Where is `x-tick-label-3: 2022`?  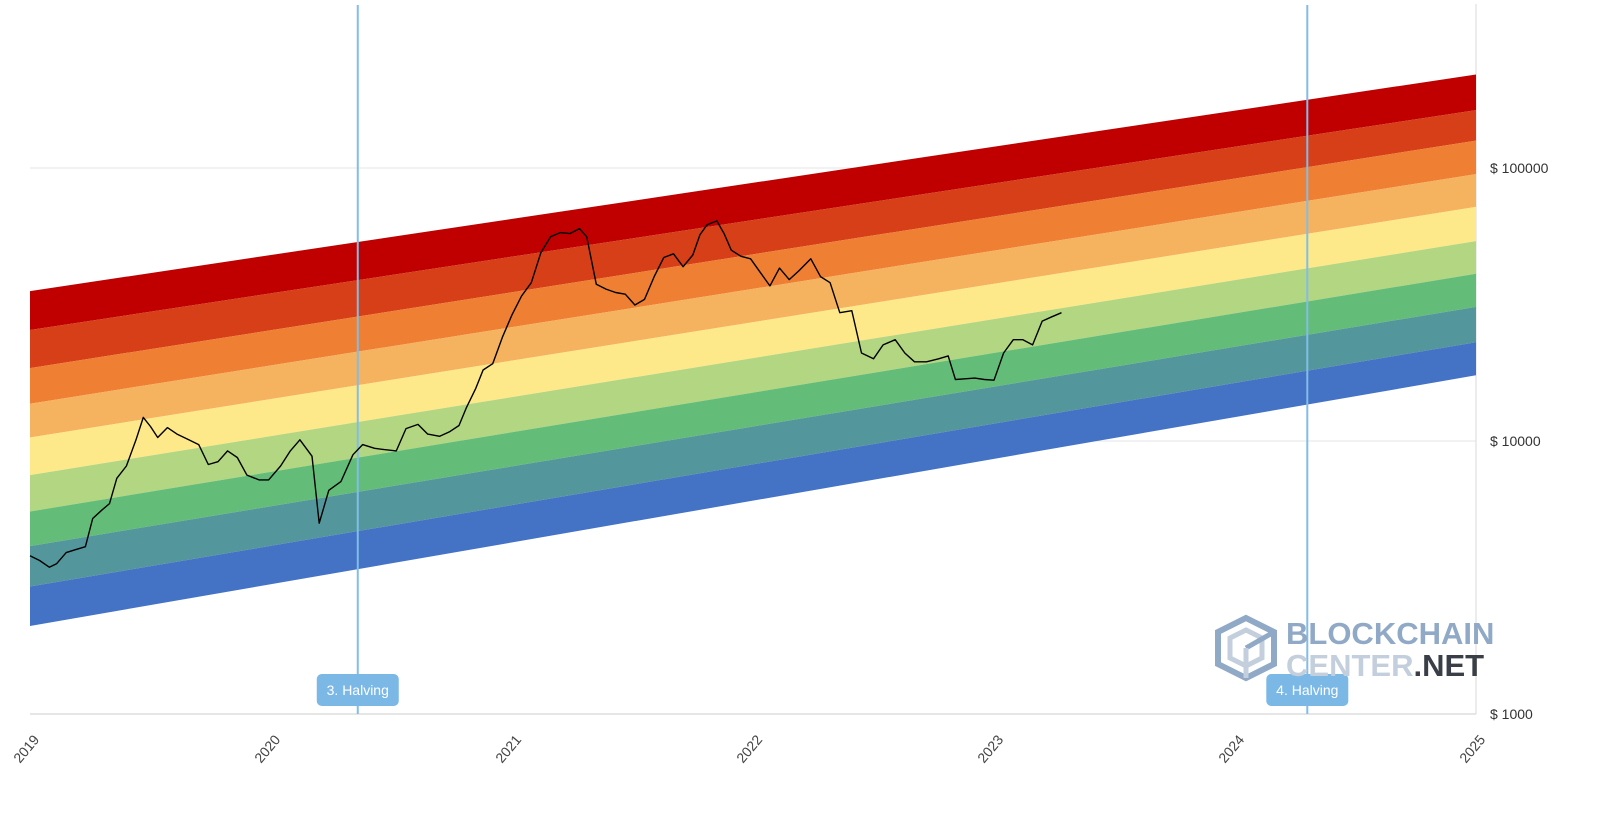 x-tick-label-3: 2022 is located at coordinates (749, 749).